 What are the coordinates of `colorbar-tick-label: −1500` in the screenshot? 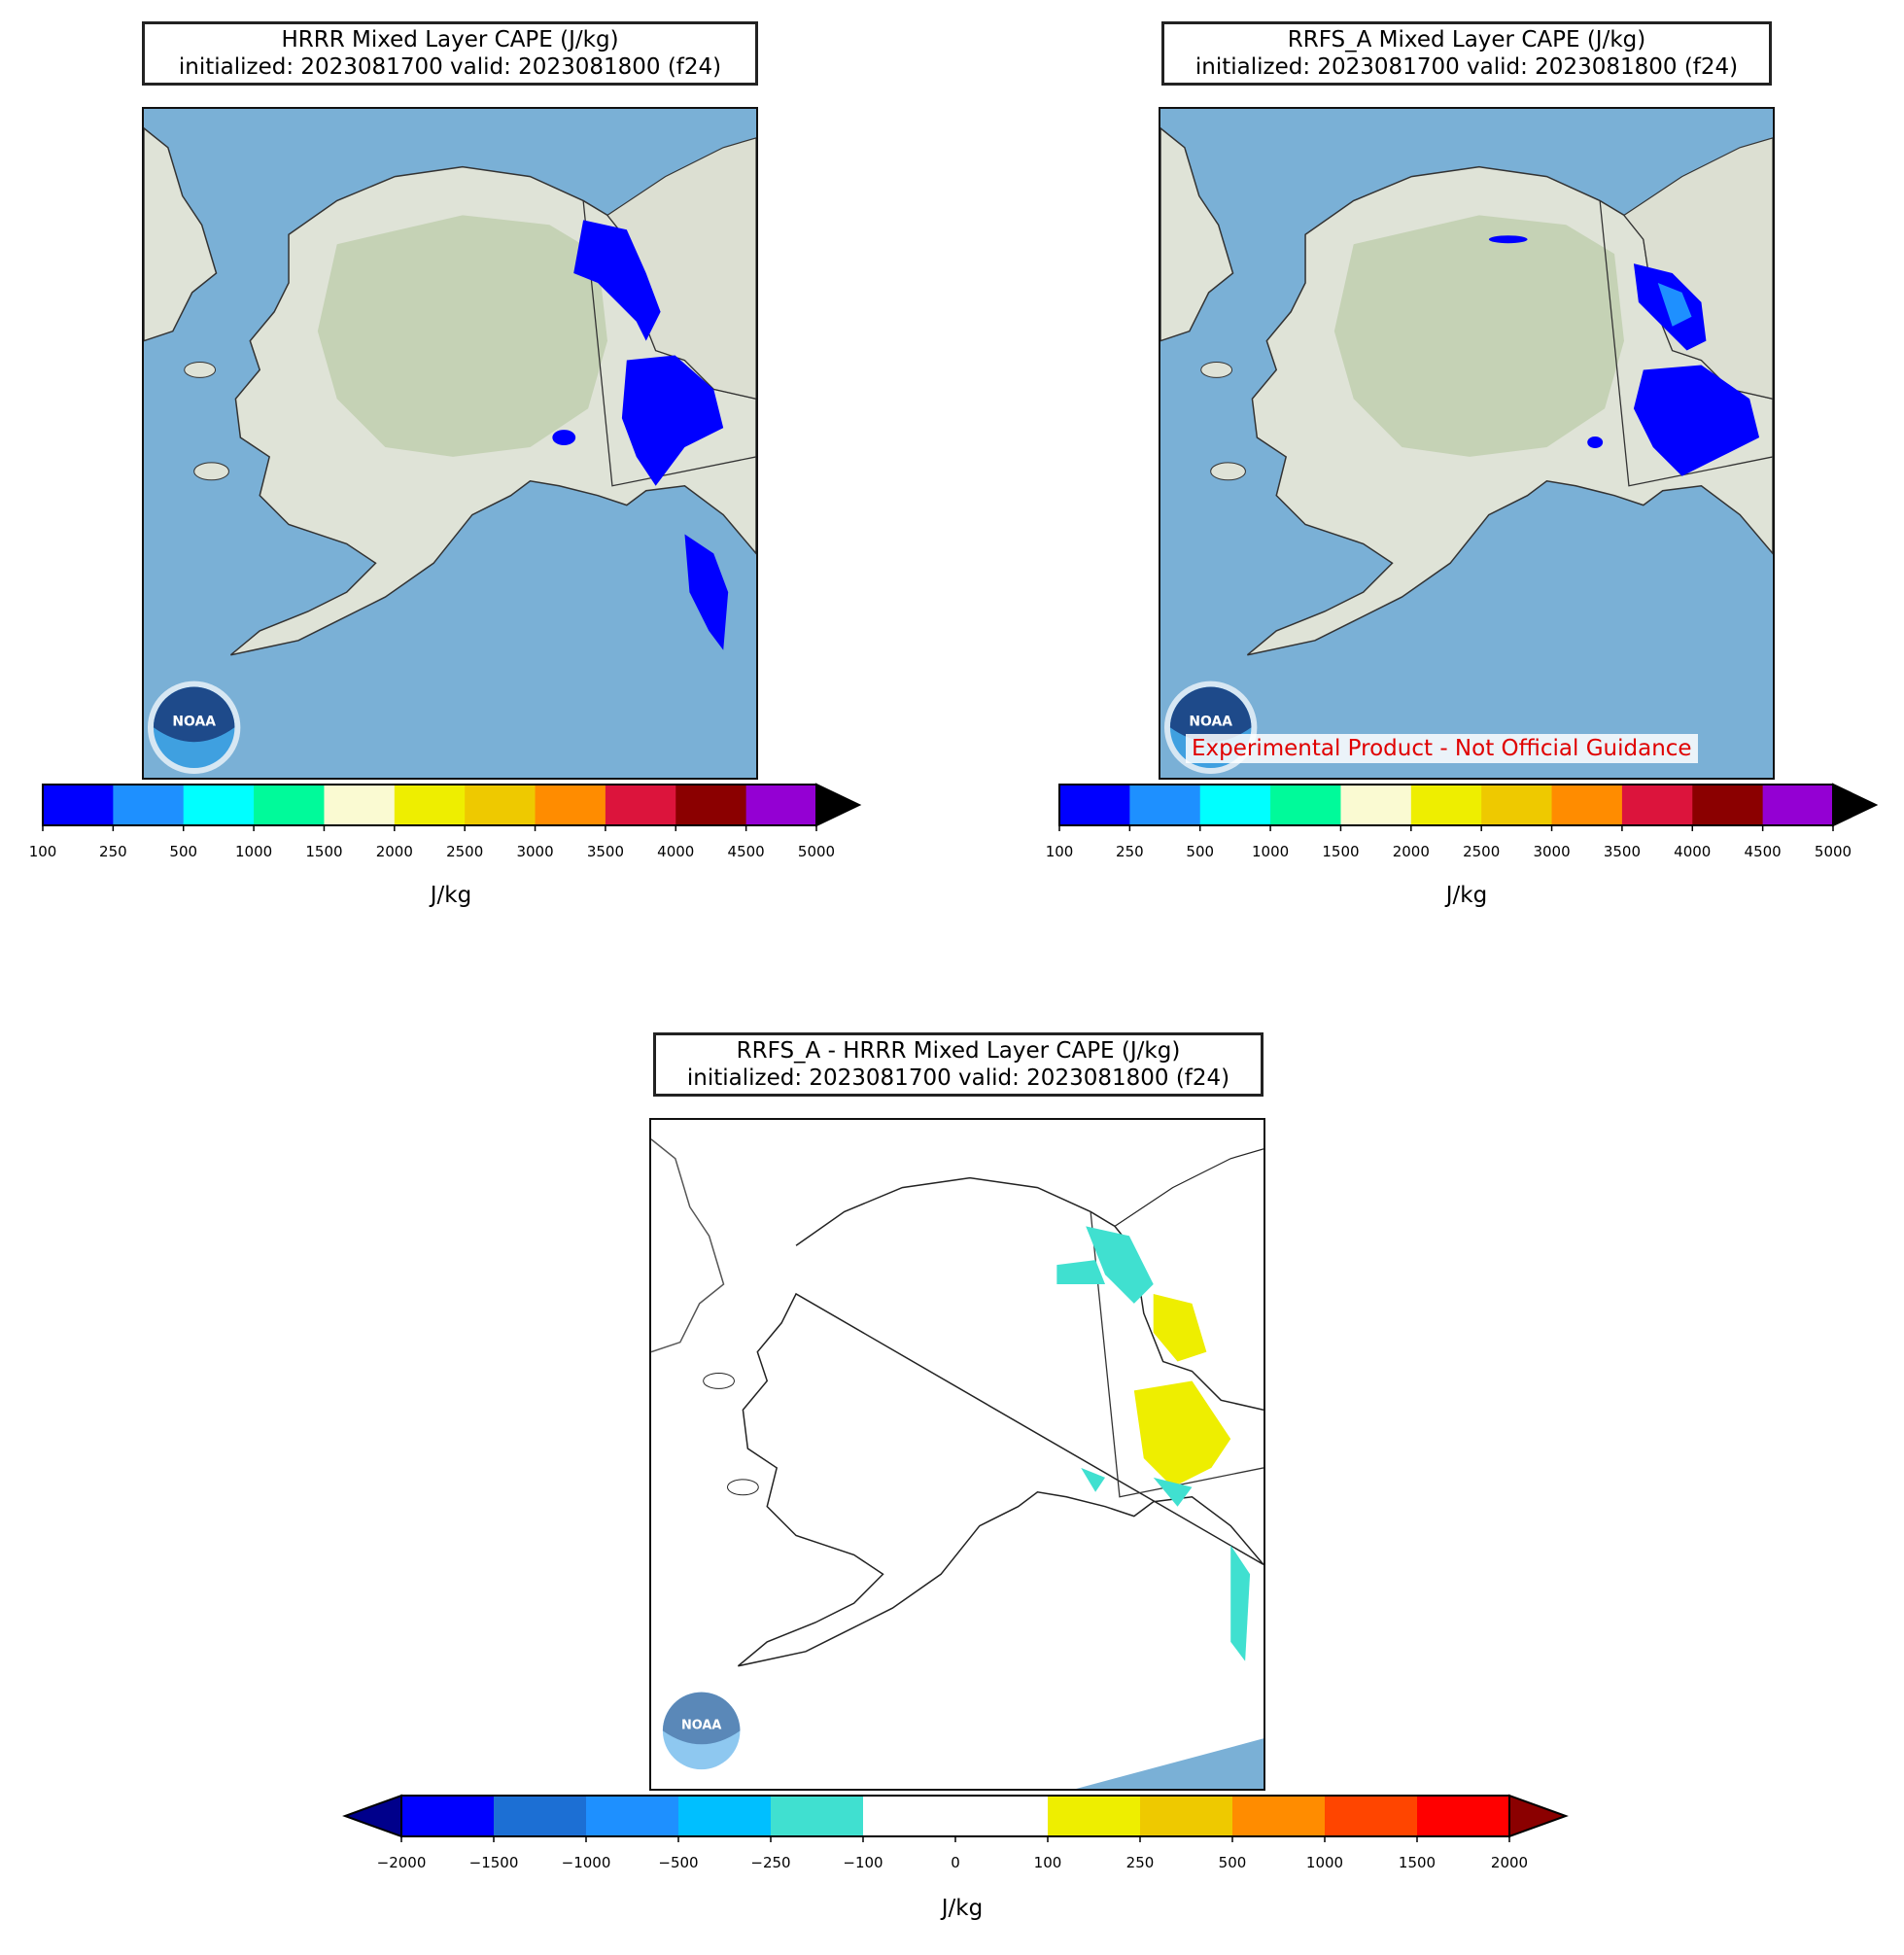 It's located at (494, 1862).